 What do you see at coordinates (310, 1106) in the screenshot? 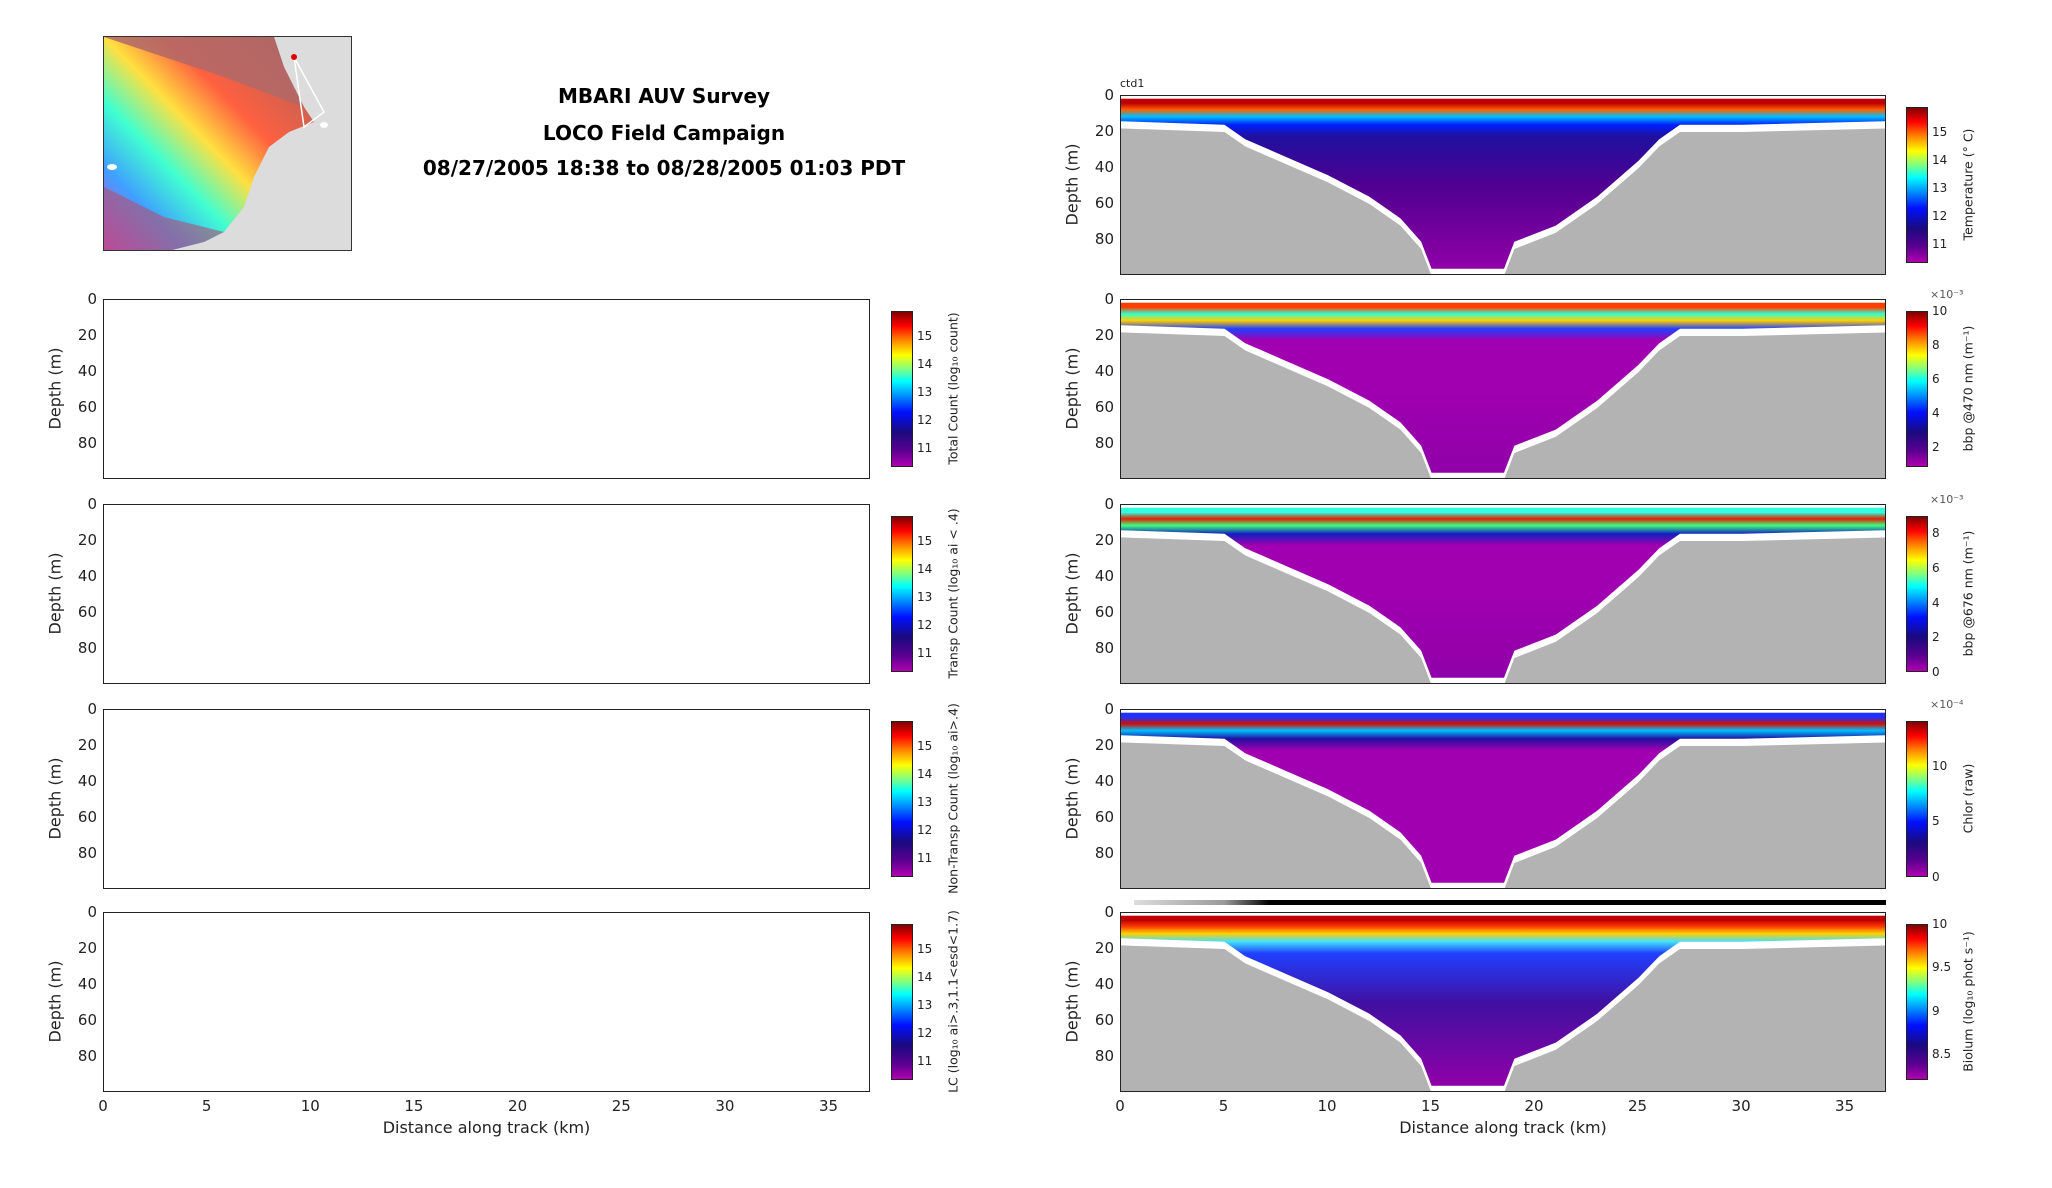
I see `left-xtick-label: 10` at bounding box center [310, 1106].